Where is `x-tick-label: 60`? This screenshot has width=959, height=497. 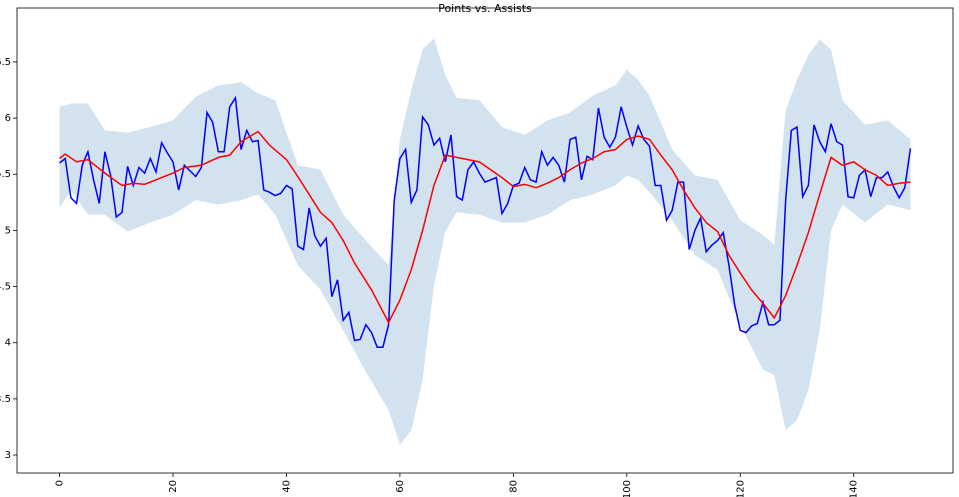 x-tick-label: 60 is located at coordinates (400, 486).